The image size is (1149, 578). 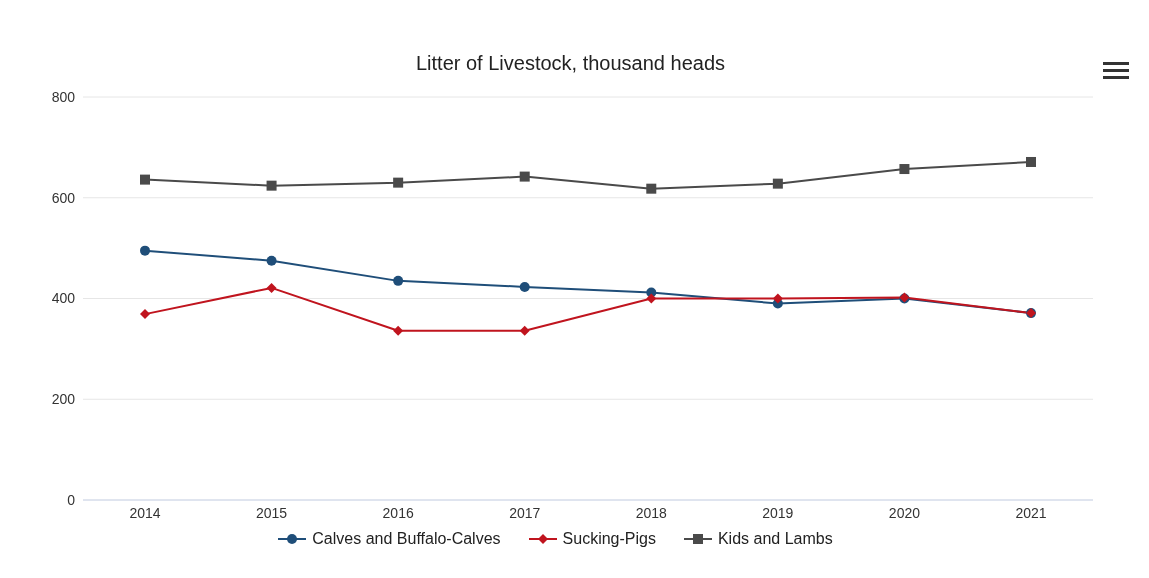 What do you see at coordinates (651, 512) in the screenshot?
I see `x-tick-label: 2018` at bounding box center [651, 512].